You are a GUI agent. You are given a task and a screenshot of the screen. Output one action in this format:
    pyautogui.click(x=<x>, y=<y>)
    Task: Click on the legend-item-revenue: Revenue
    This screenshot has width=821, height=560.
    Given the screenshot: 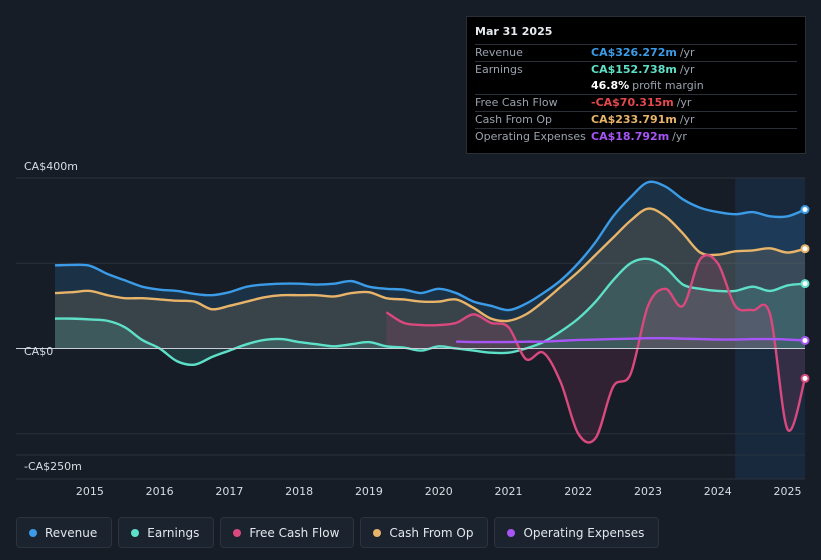 What is the action you would take?
    pyautogui.click(x=64, y=532)
    